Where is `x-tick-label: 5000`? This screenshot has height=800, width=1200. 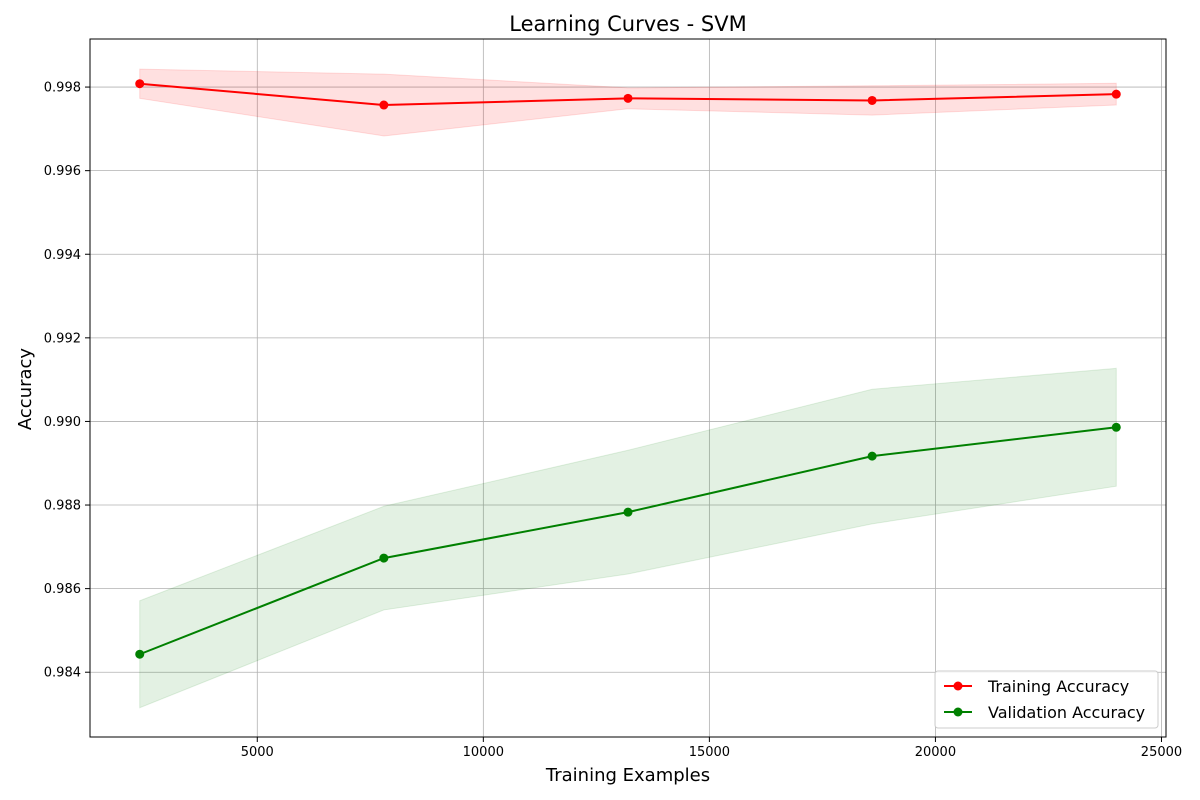
x-tick-label: 5000 is located at coordinates (257, 752).